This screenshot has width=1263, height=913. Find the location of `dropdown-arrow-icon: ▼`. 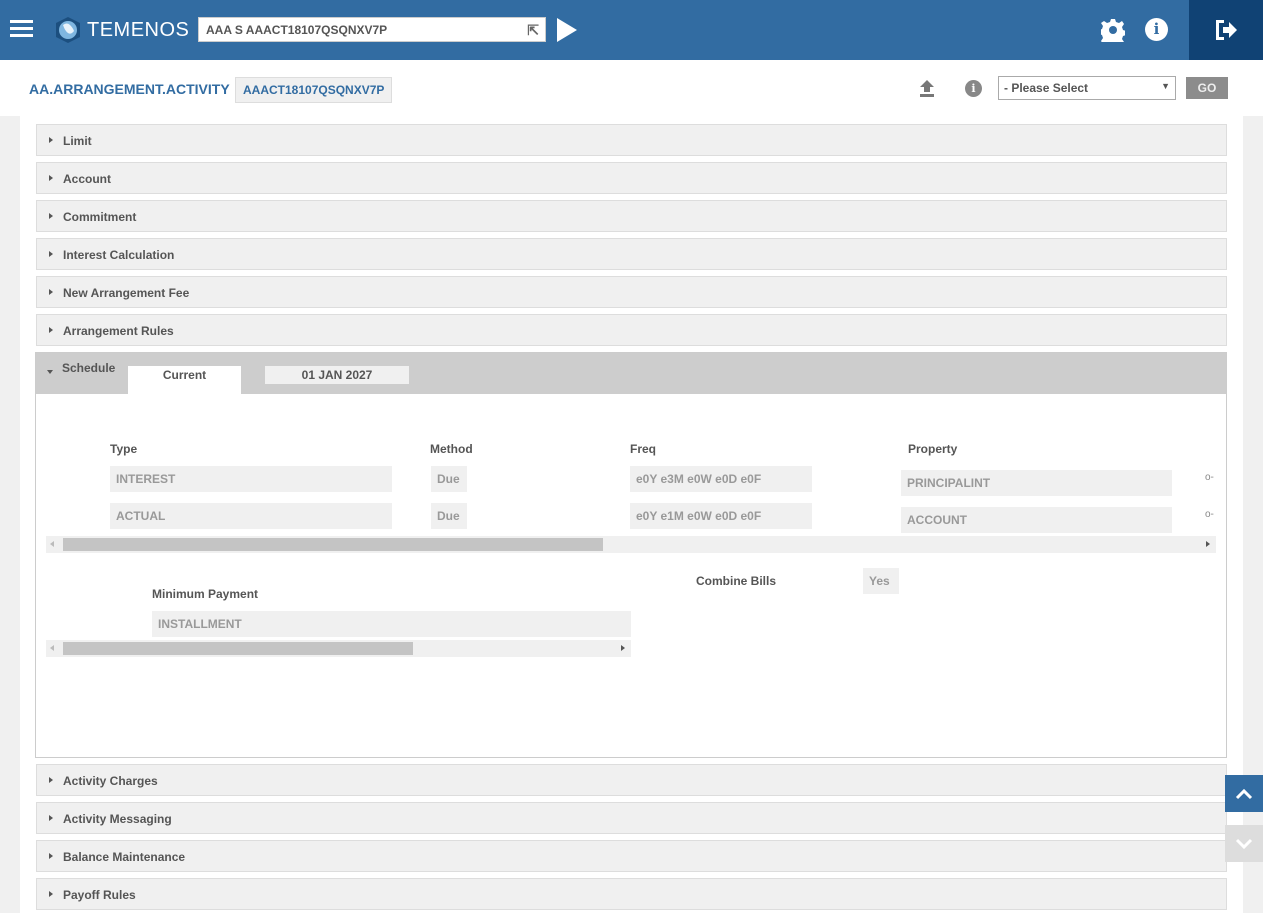

dropdown-arrow-icon: ▼ is located at coordinates (1165, 86).